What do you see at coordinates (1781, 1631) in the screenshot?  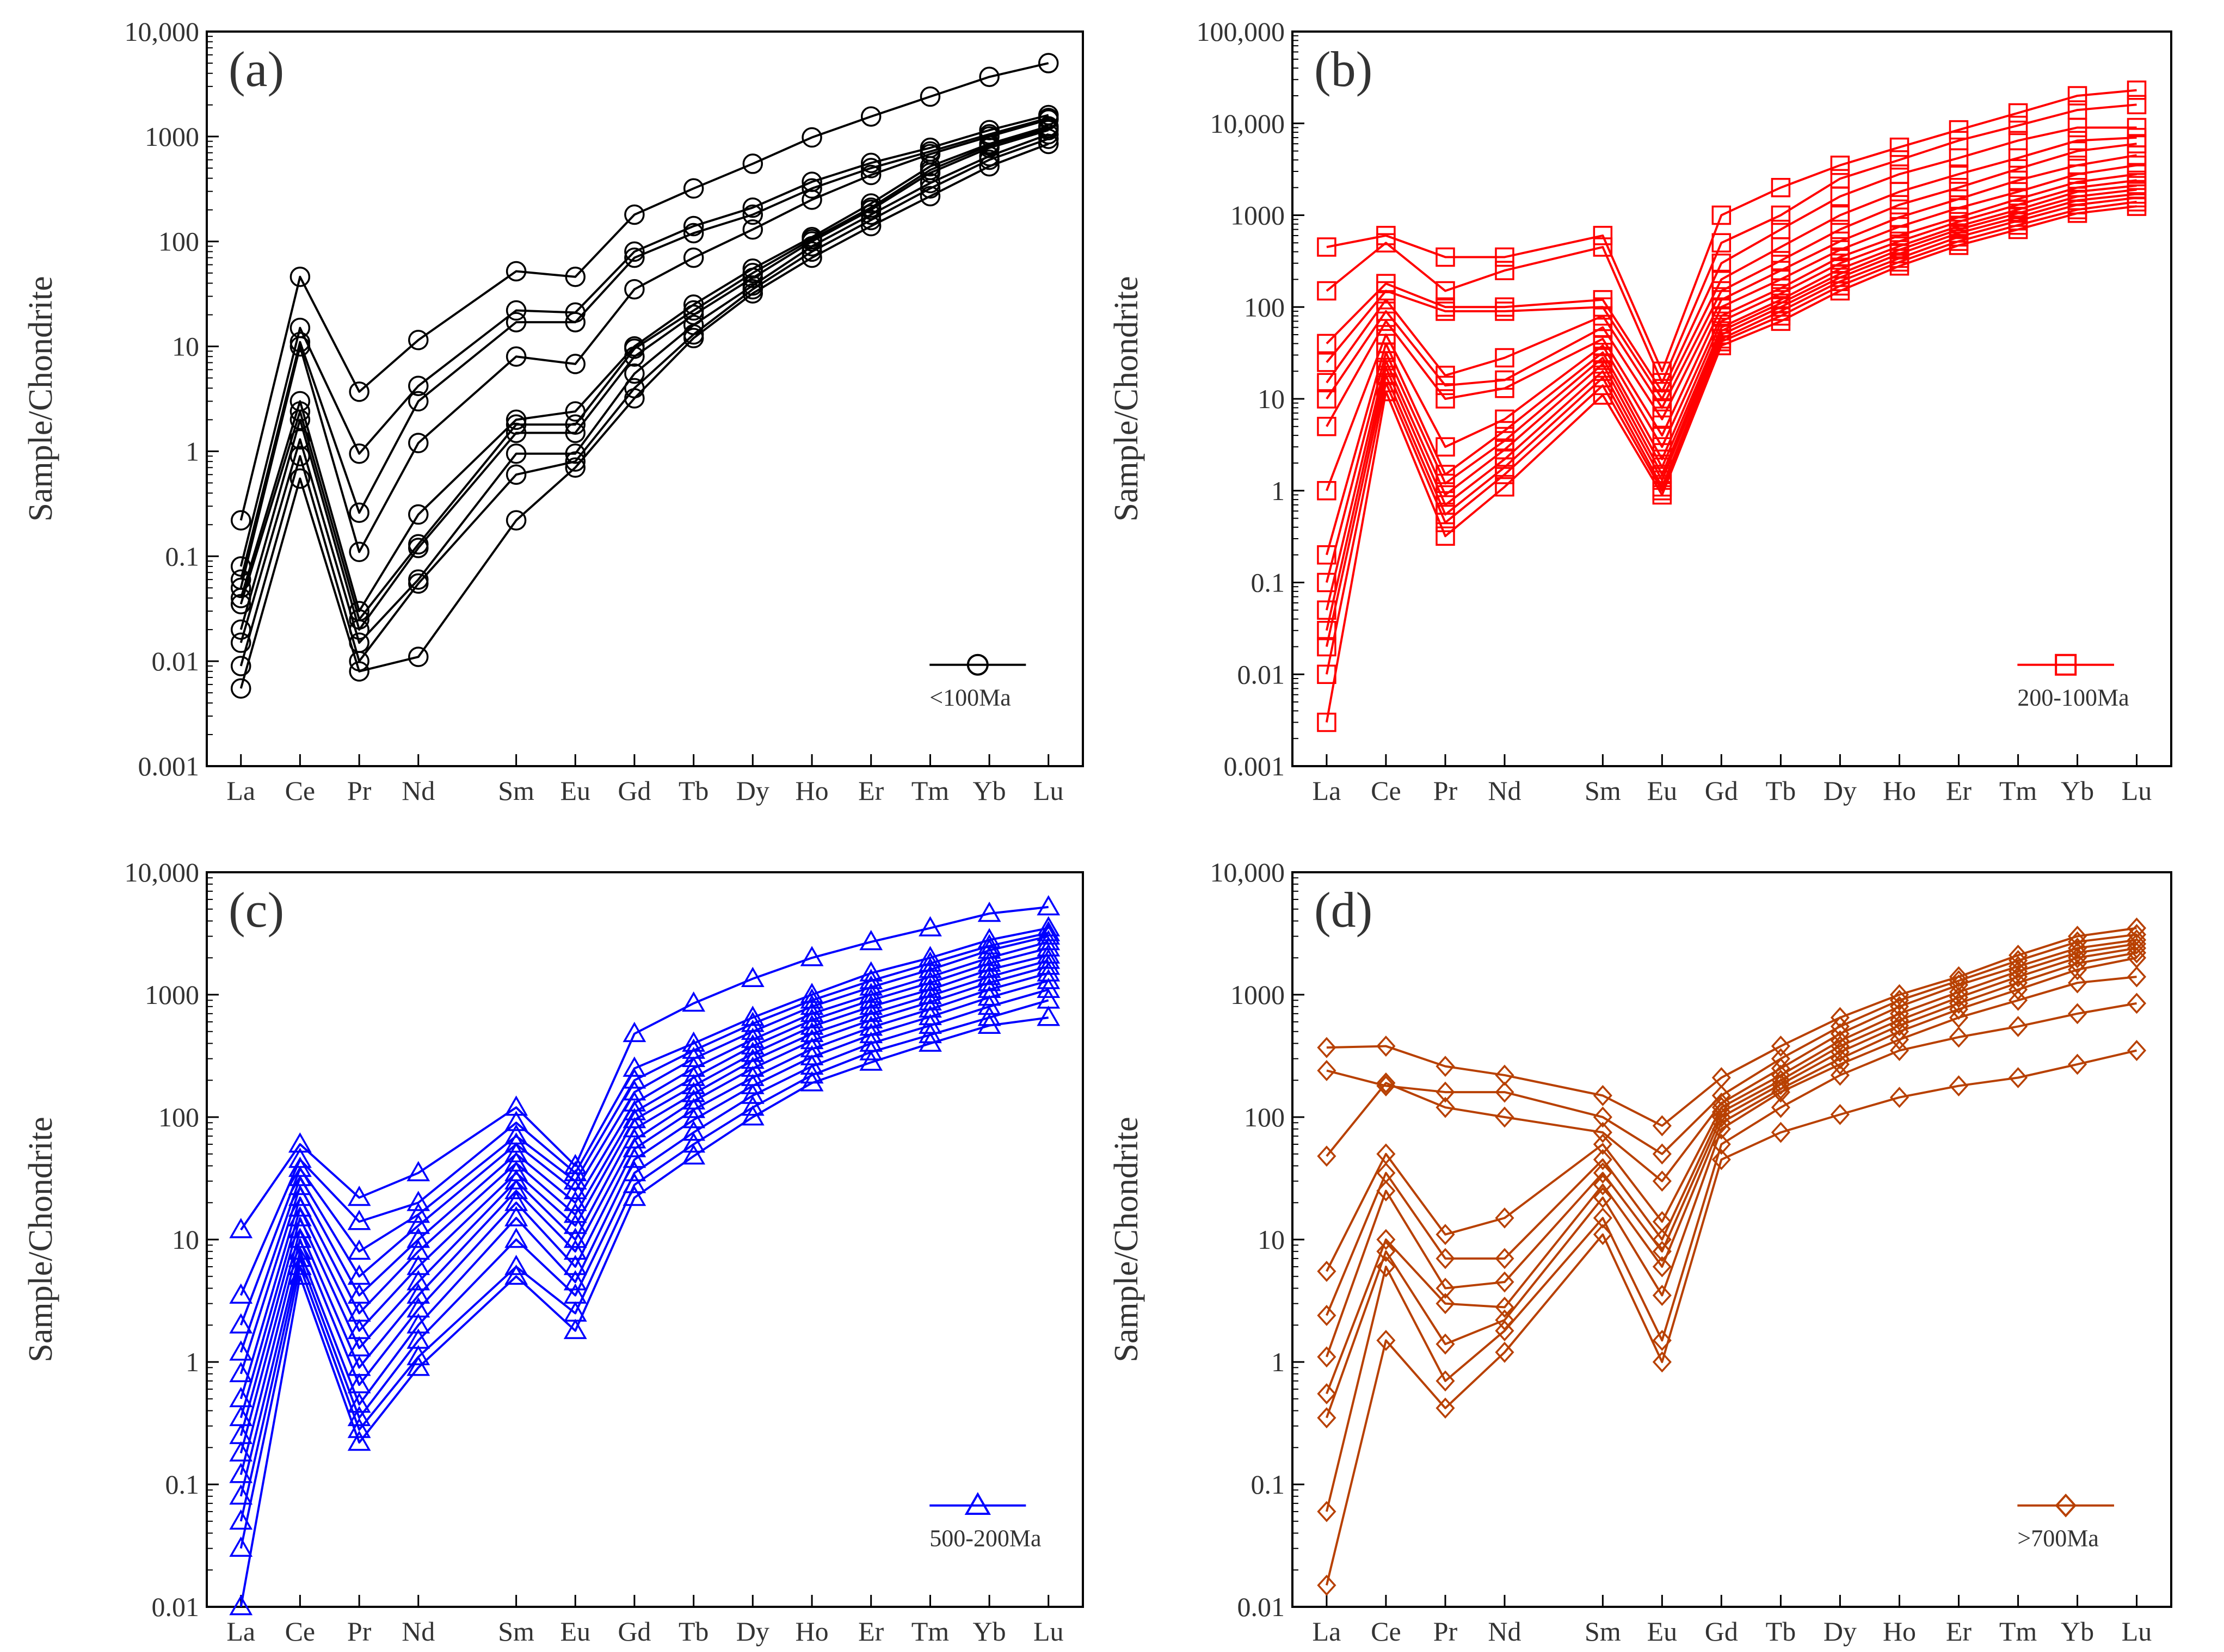 I see `x-tick-label-tb: Tb` at bounding box center [1781, 1631].